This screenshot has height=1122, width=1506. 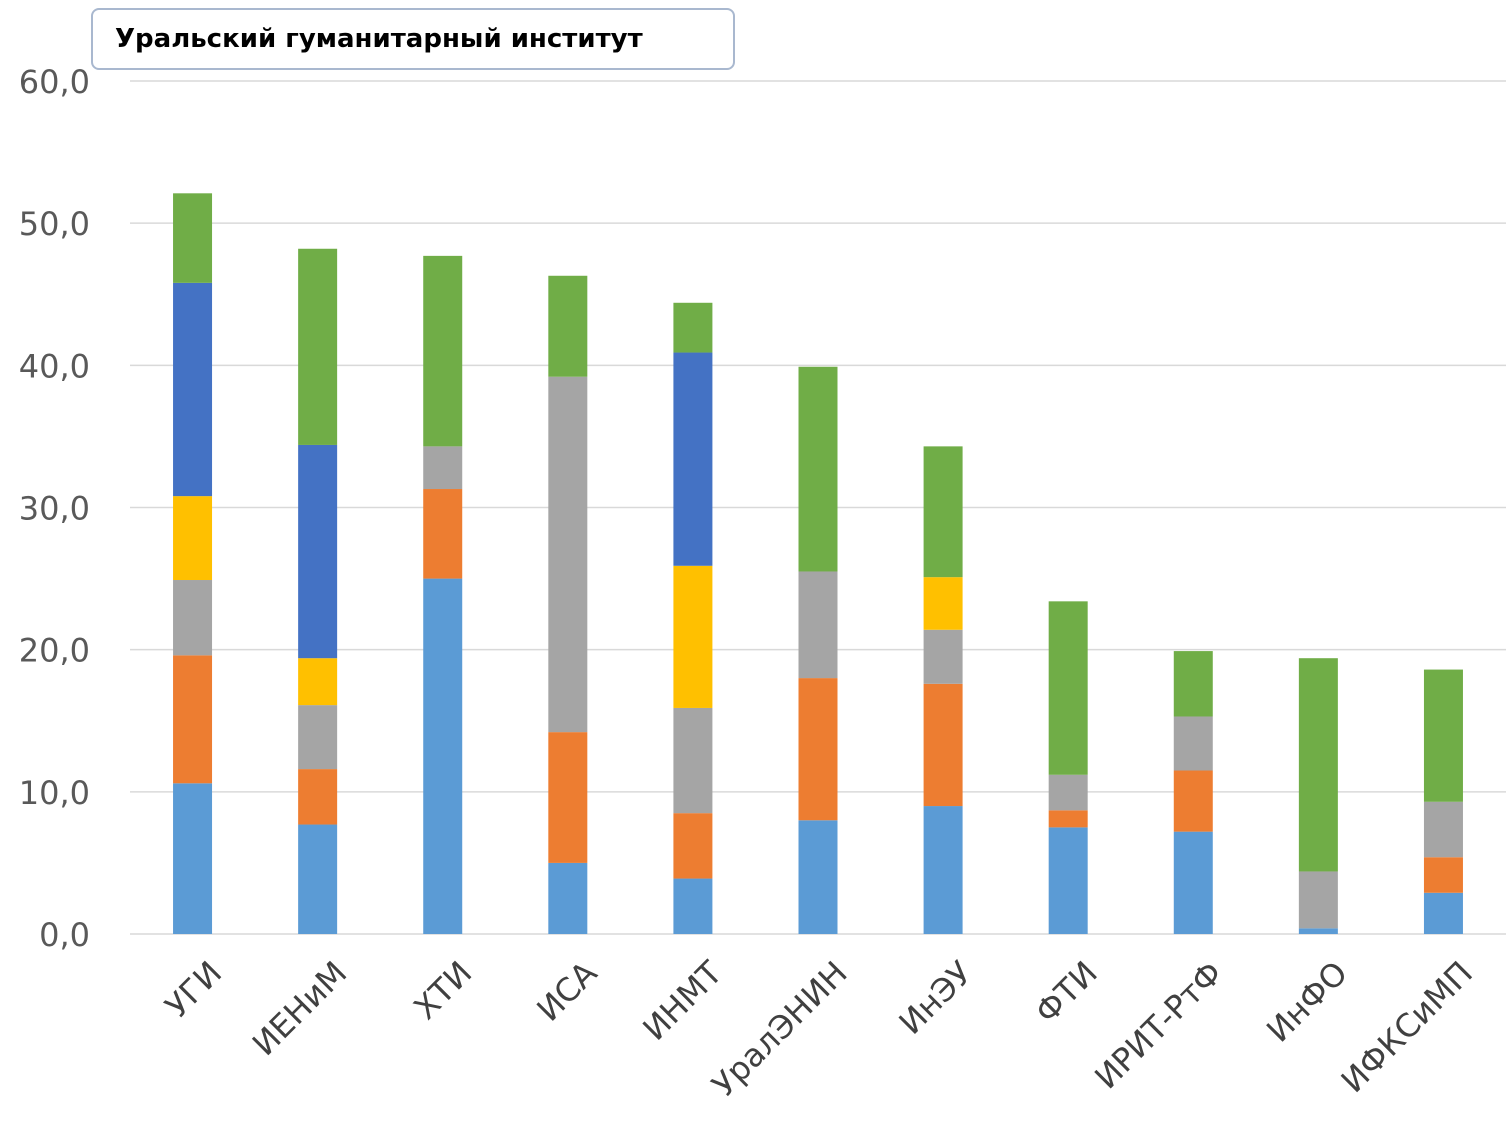 I want to click on y-tick-label: 10,0, so click(x=54, y=793).